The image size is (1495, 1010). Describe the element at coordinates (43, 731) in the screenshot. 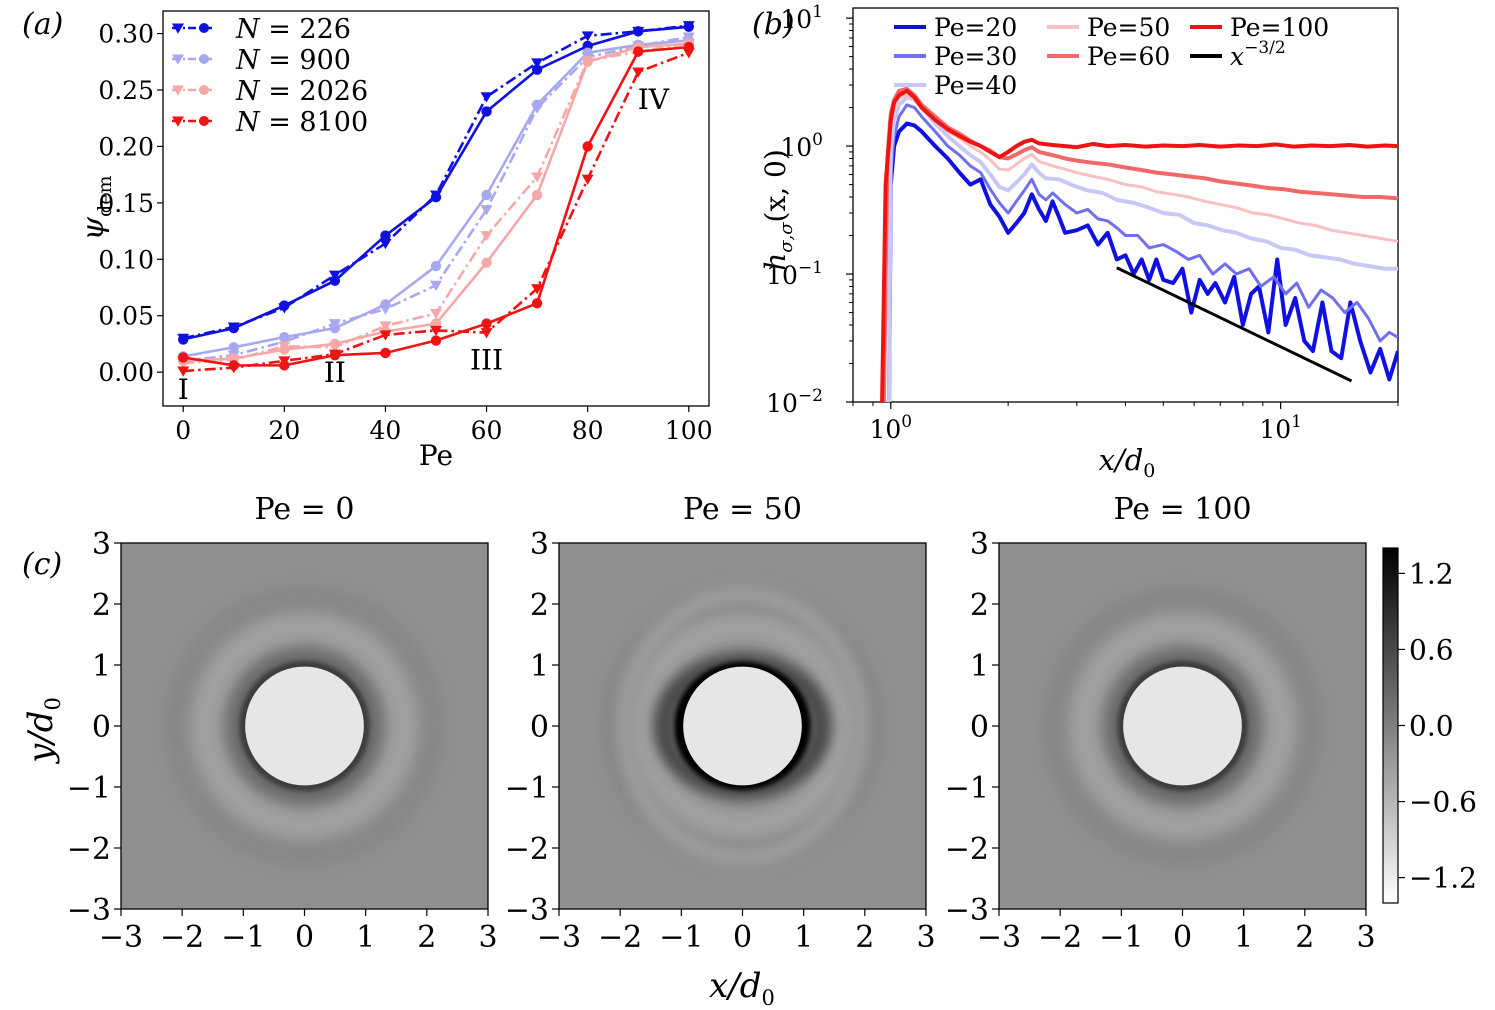

I see `svg-text: y/d0` at that location.